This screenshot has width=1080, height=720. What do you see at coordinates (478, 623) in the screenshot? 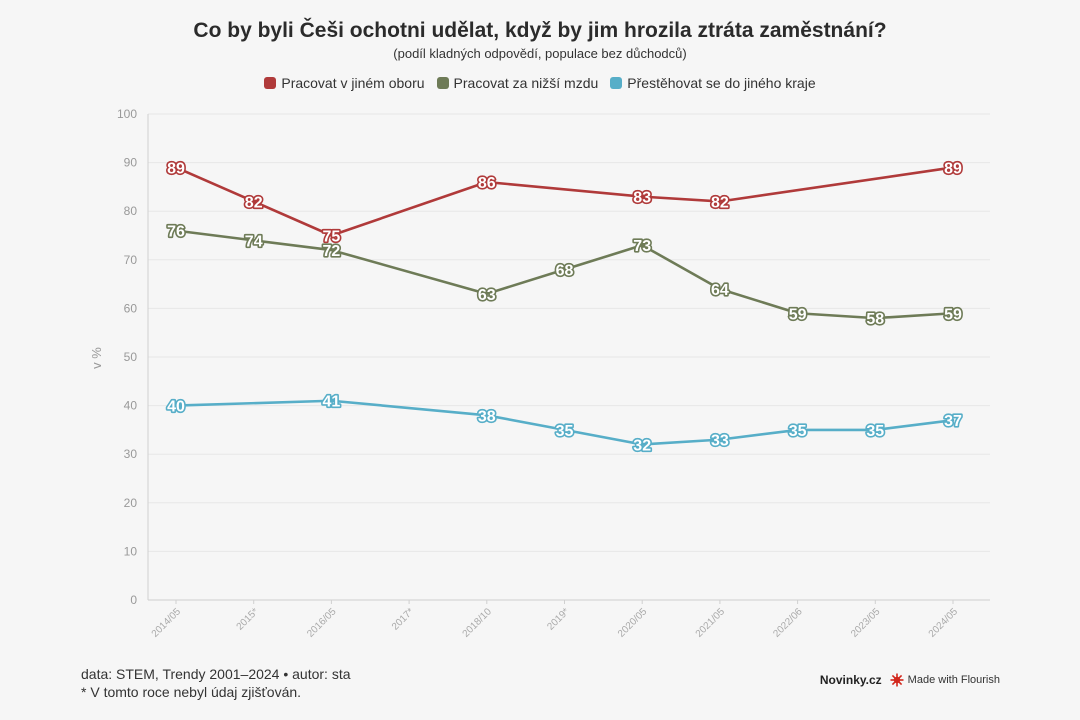
I see `x-tick-label: 2018/10` at bounding box center [478, 623].